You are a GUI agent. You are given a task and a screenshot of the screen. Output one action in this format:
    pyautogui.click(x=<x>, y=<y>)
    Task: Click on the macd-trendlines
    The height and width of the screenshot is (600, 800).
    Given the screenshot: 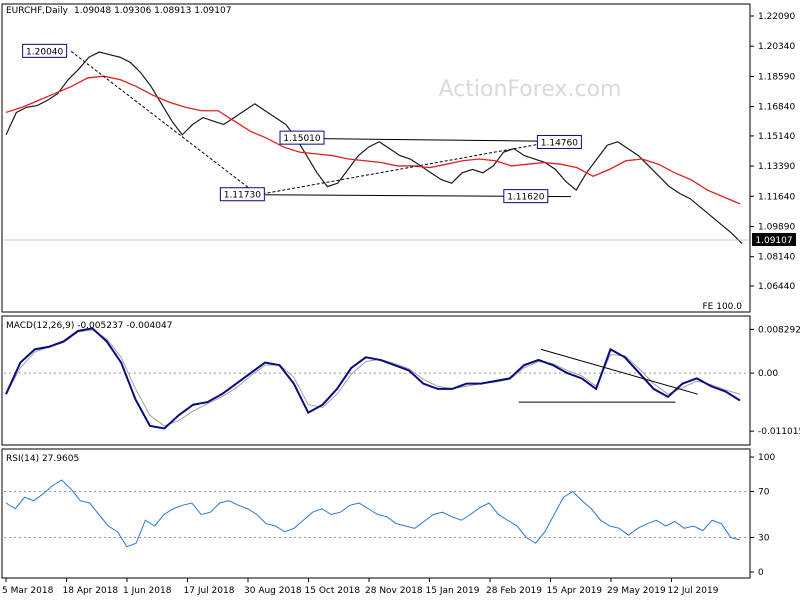 What is the action you would take?
    pyautogui.click(x=608, y=375)
    